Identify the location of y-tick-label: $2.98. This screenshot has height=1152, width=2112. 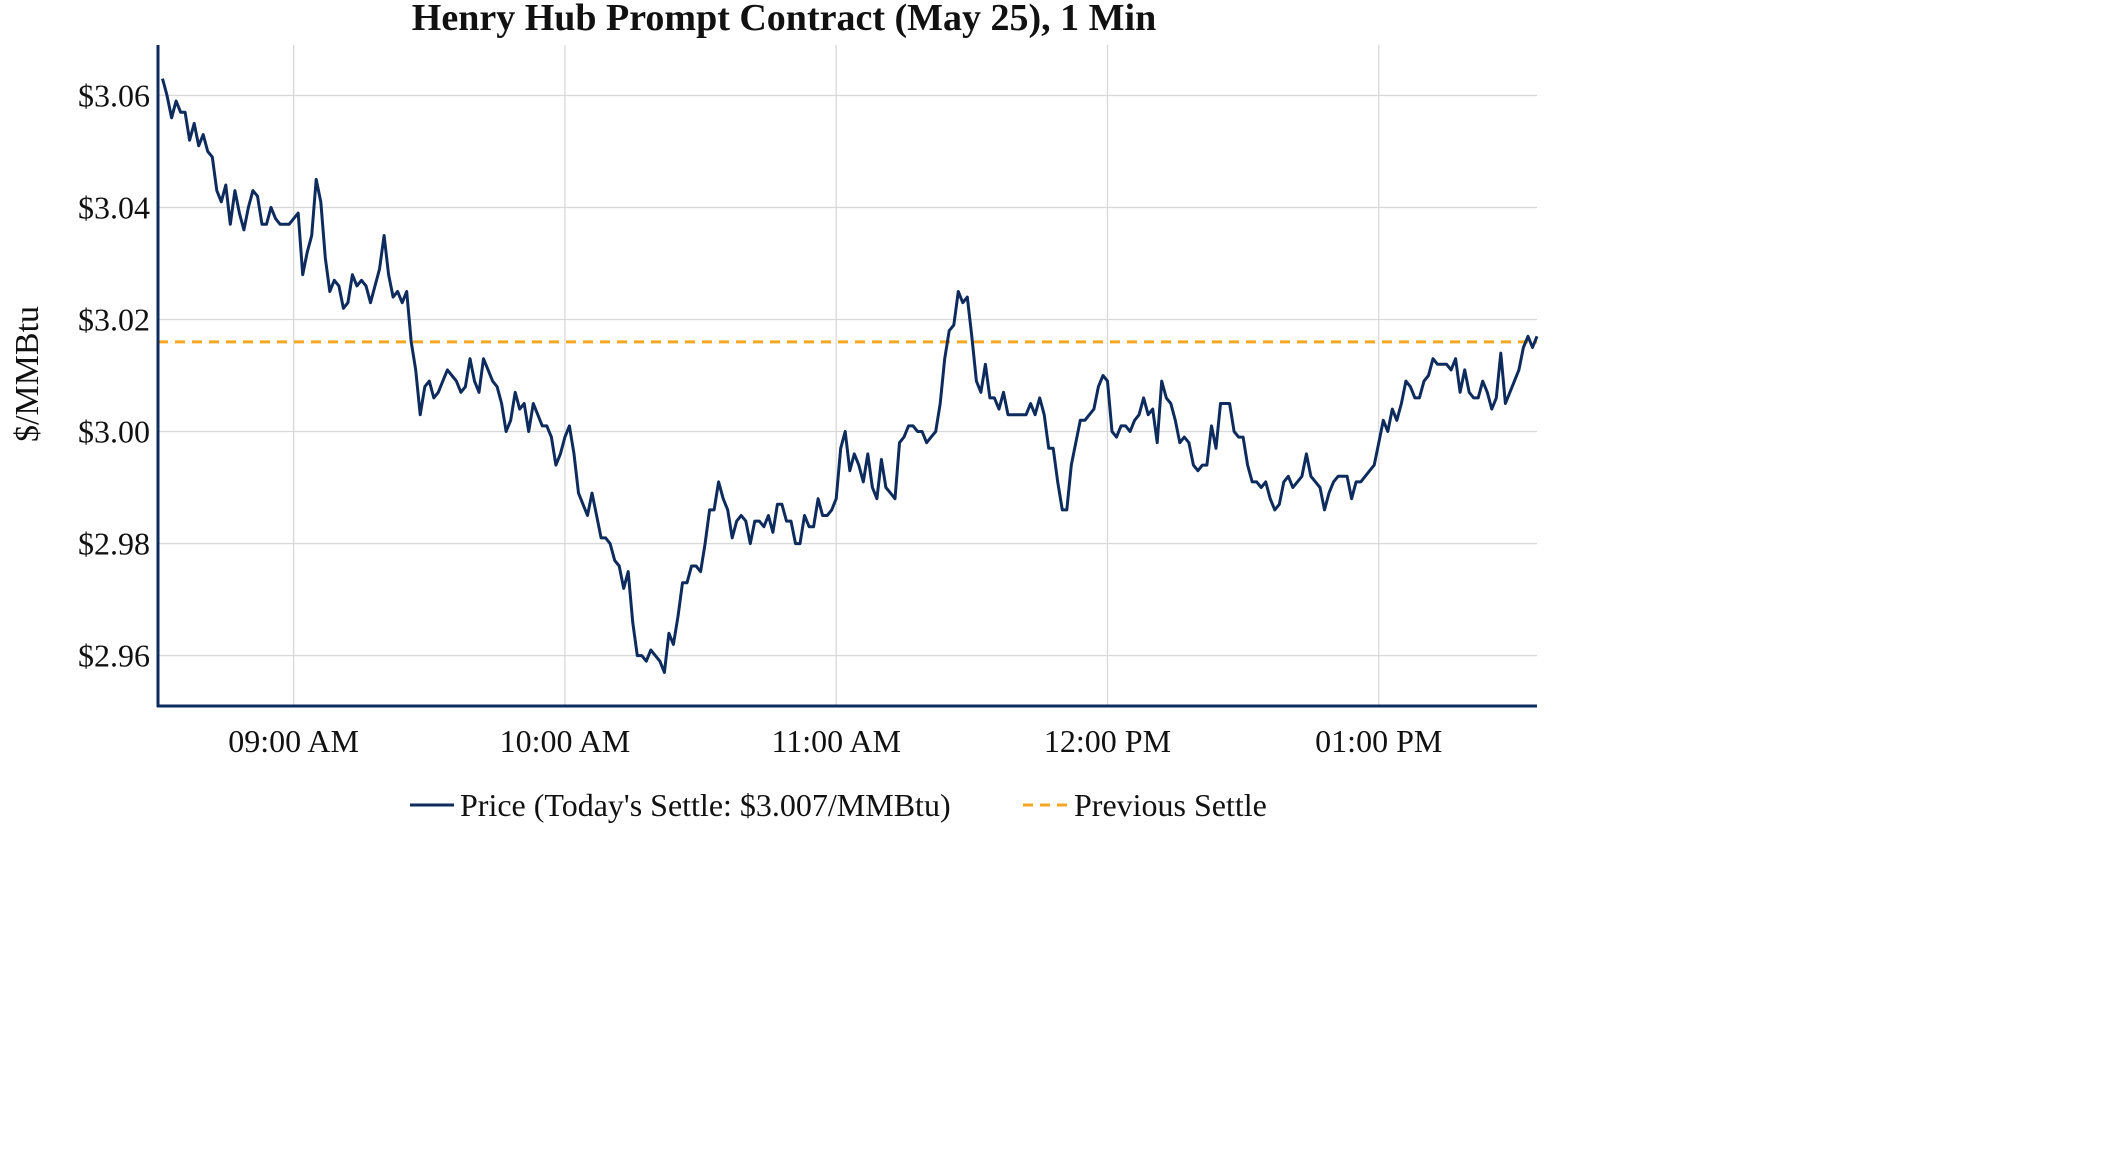
(114, 544).